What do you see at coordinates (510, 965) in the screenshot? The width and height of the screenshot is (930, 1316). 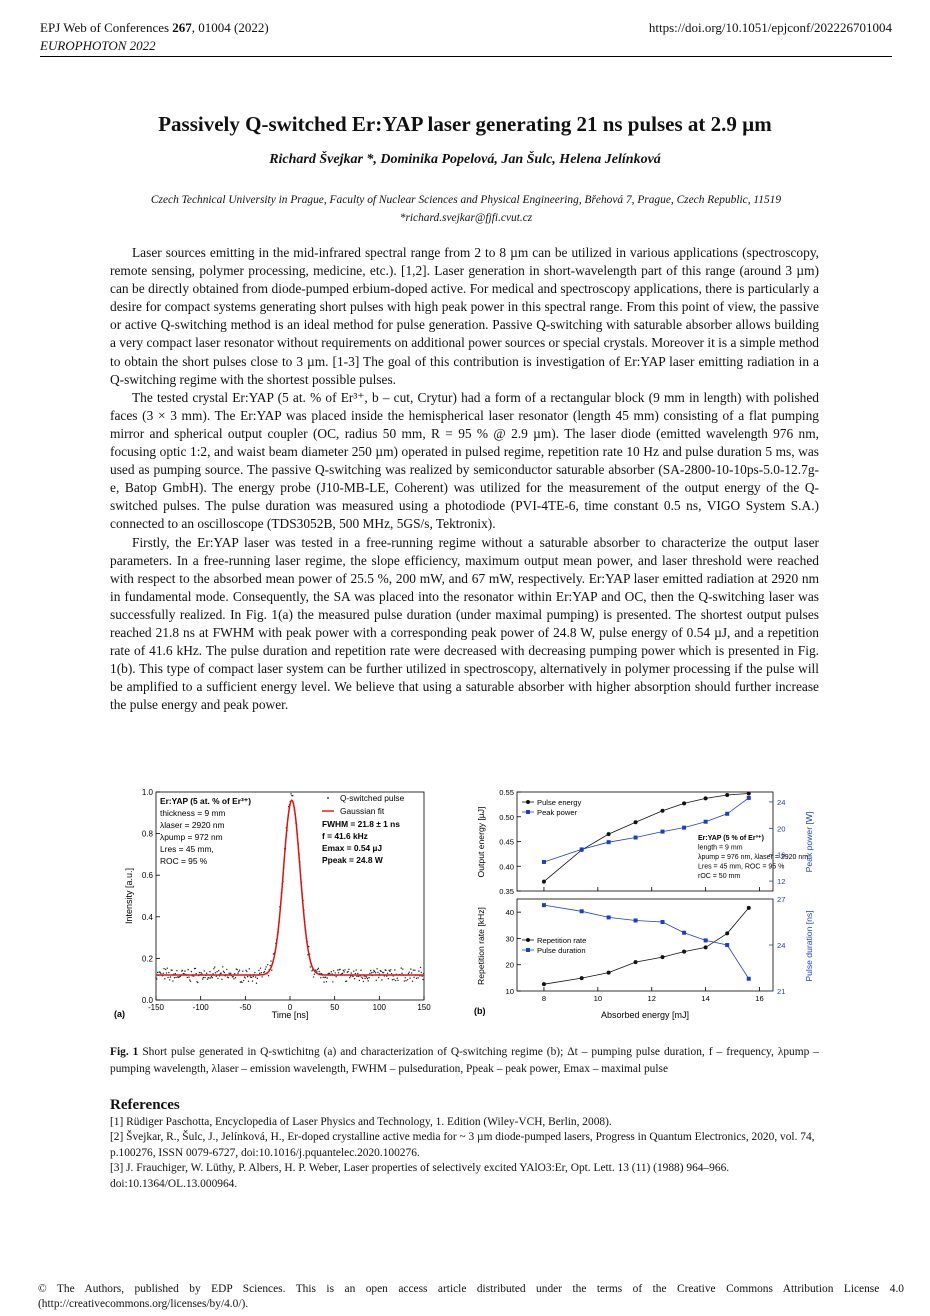 I see `y-tick-label: 20` at bounding box center [510, 965].